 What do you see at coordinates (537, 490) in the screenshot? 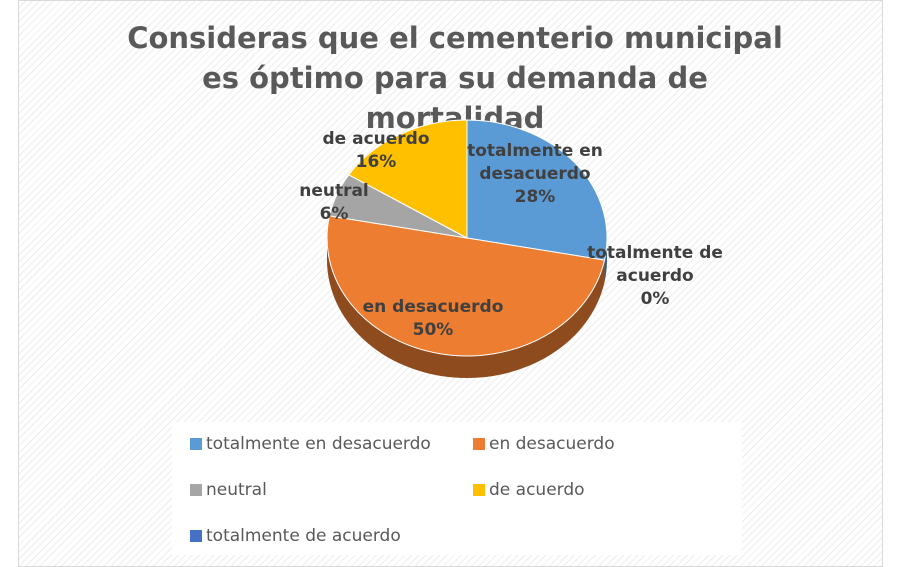
I see `legend-label: de acuerdo` at bounding box center [537, 490].